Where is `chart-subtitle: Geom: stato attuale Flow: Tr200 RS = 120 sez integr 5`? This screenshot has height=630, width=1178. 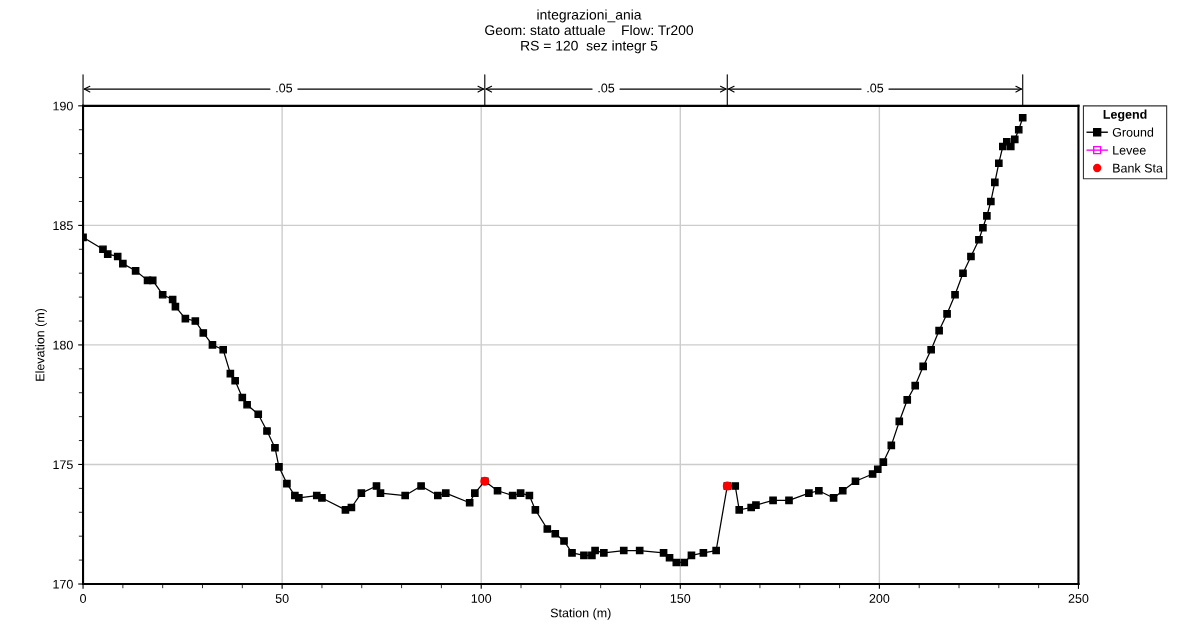 chart-subtitle: Geom: stato attuale Flow: Tr200 RS = 120 sez integr 5 is located at coordinates (589, 39).